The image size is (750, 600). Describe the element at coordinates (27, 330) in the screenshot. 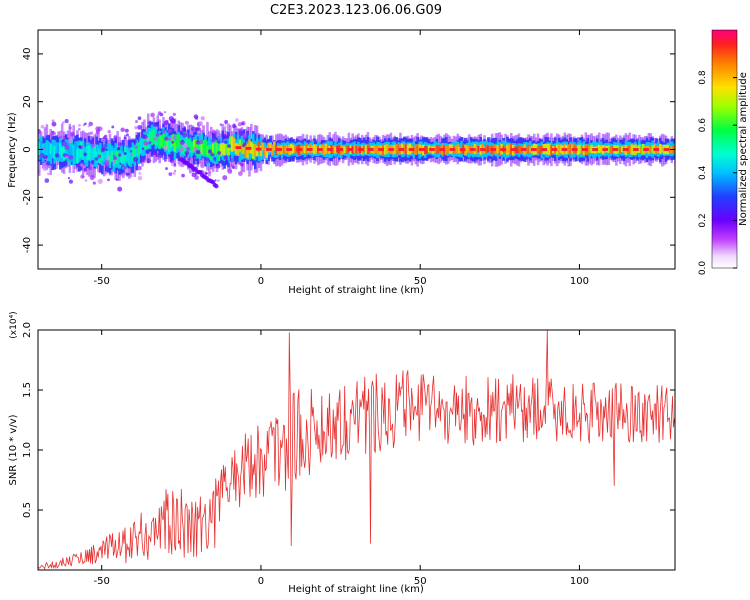

I see `snr-y-tick-label: 2.0` at that location.